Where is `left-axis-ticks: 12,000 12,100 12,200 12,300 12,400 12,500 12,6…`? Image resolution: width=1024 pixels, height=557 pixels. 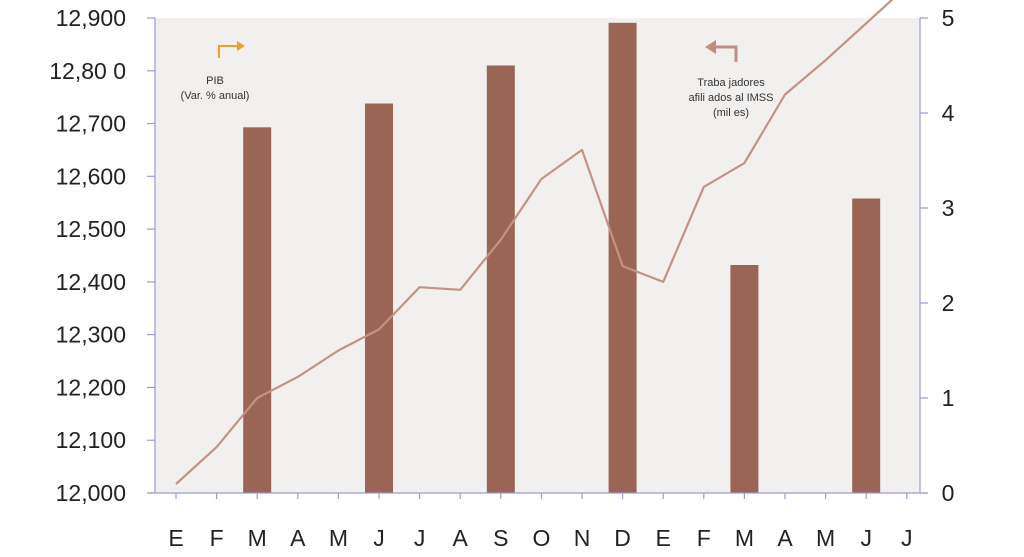 left-axis-ticks: 12,000 12,100 12,200 12,300 12,400 12,500 12,6… is located at coordinates (102, 255).